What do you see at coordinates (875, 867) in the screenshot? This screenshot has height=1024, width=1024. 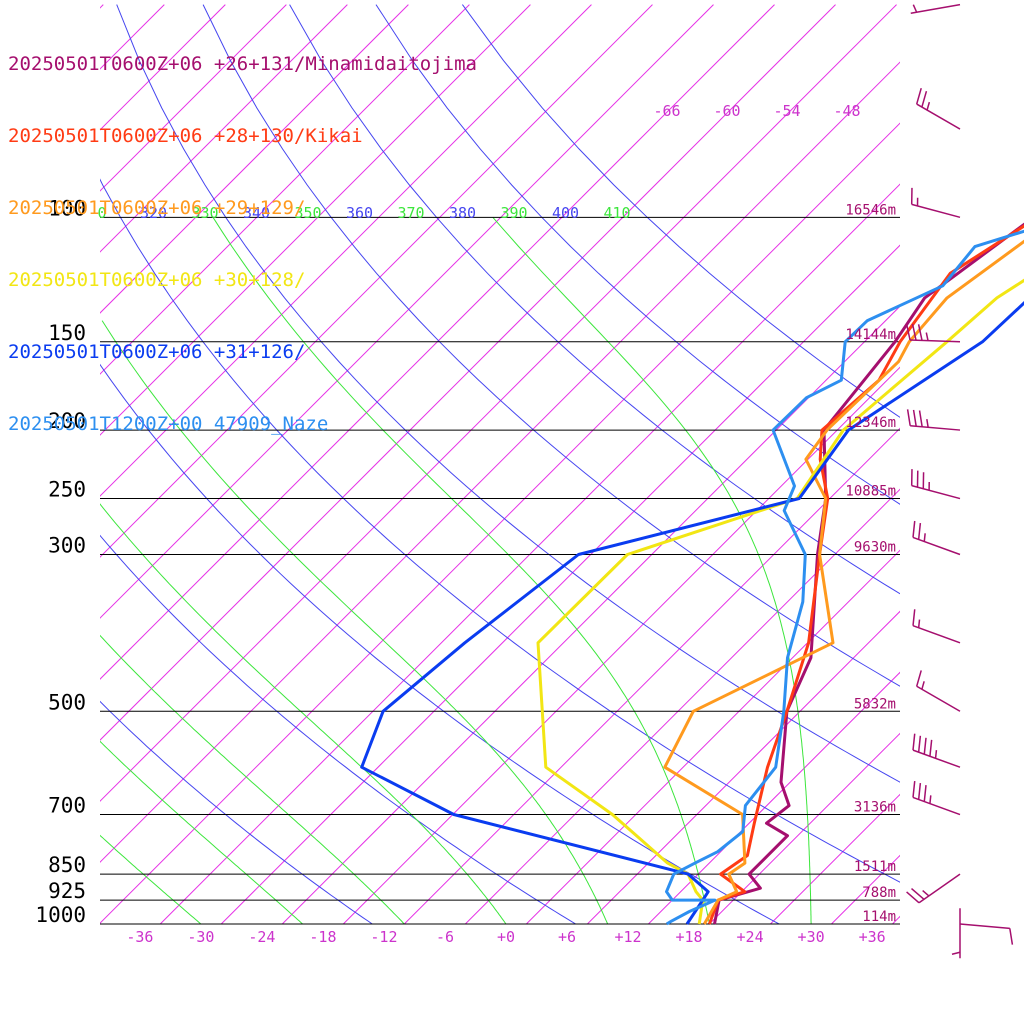 I see `height-label: 1511m` at bounding box center [875, 867].